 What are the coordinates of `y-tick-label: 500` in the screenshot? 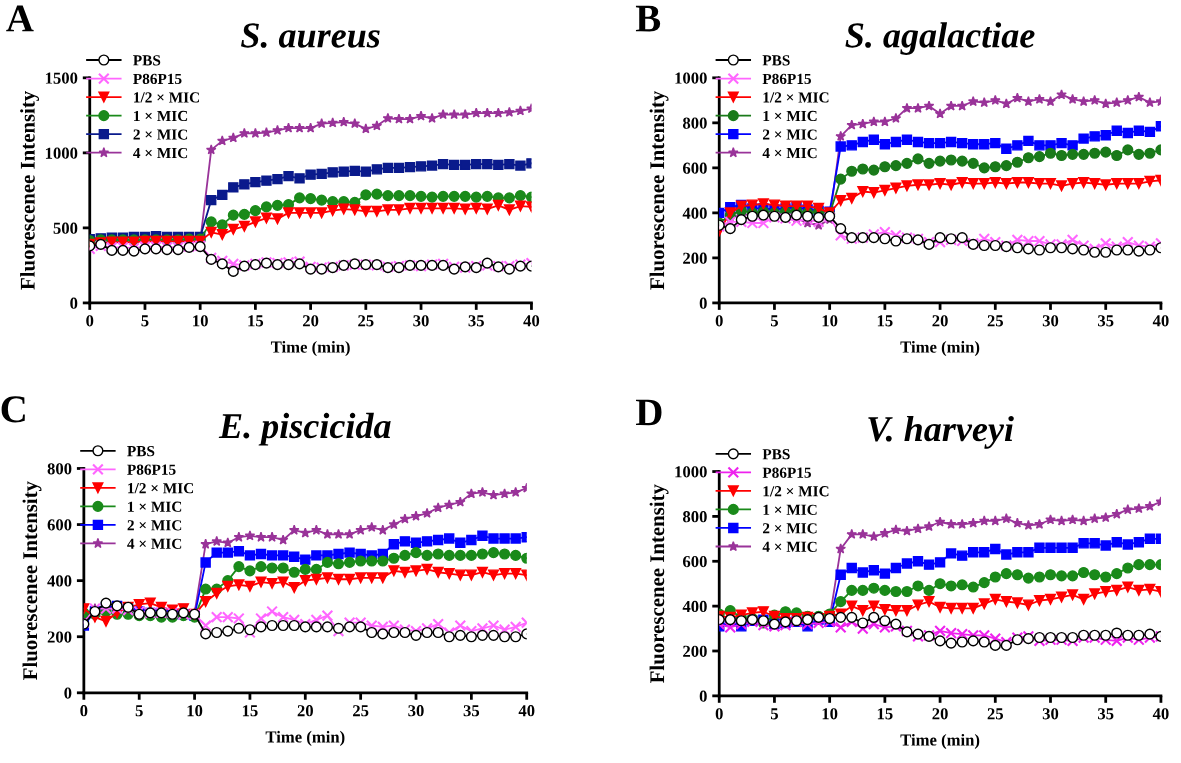 It's located at (65, 228).